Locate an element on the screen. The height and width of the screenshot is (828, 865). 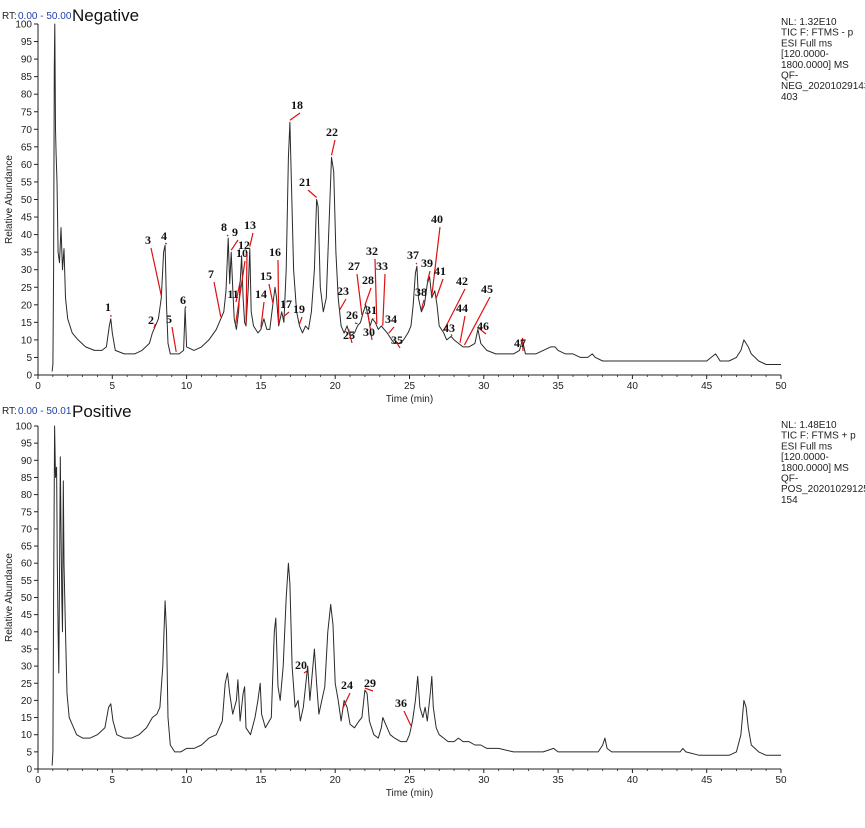
info-line: NL: 1.48E10 is located at coordinates (809, 425).